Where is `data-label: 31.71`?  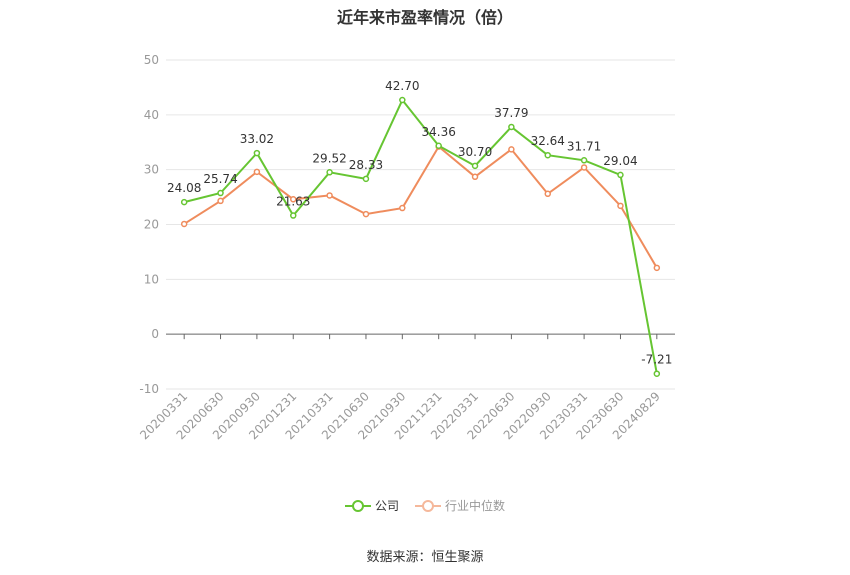
data-label: 31.71 is located at coordinates (584, 146).